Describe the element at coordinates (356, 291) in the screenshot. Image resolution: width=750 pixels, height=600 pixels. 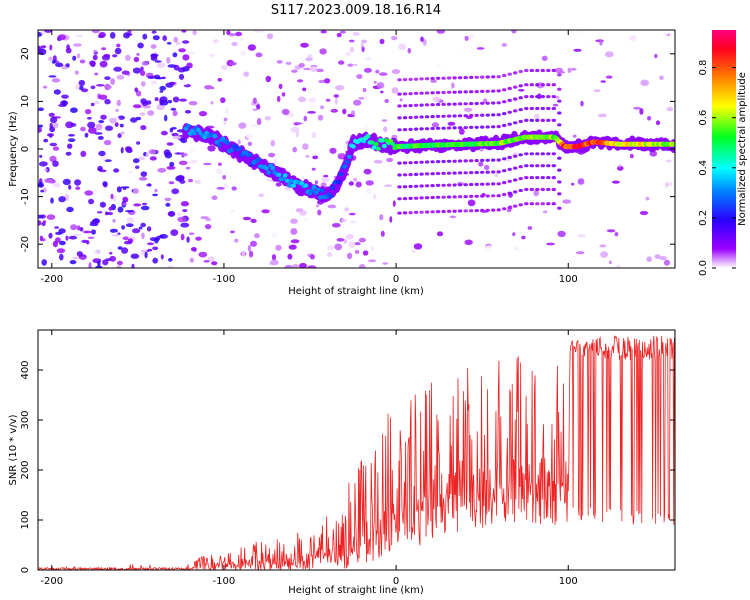
I see `spectrogram-xlabel: Height of straight line (km)` at that location.